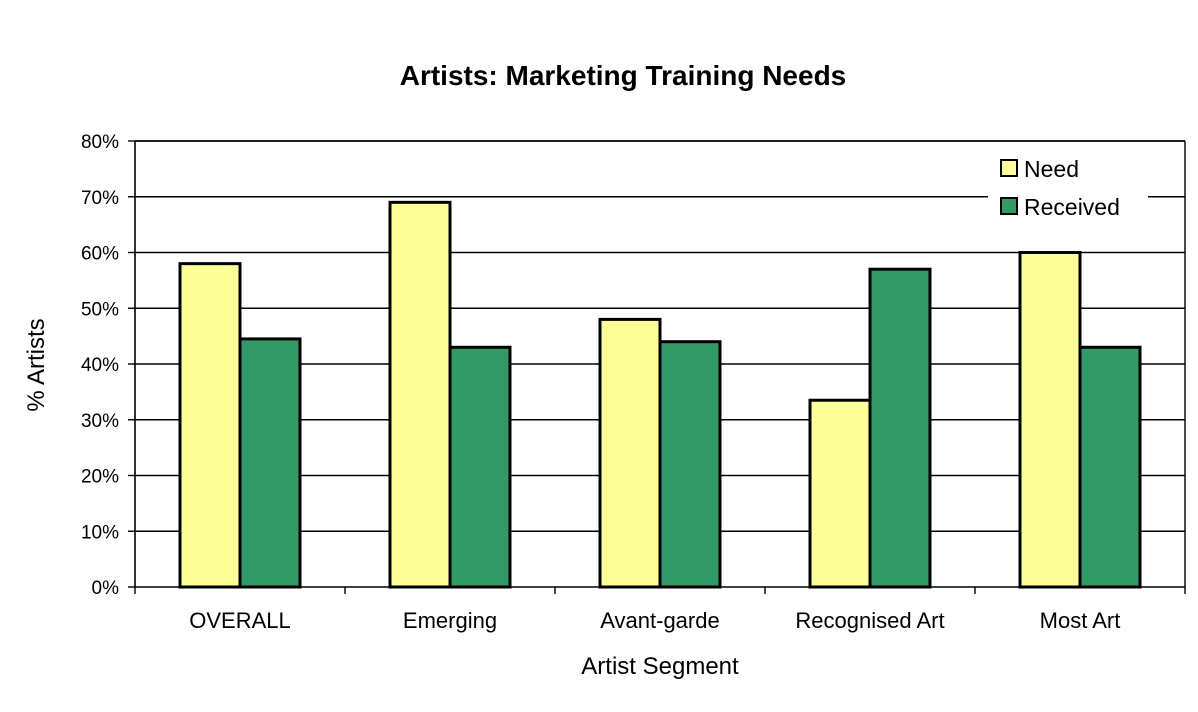 This screenshot has height=712, width=1198. I want to click on x-tick-label: Most Art, so click(1080, 620).